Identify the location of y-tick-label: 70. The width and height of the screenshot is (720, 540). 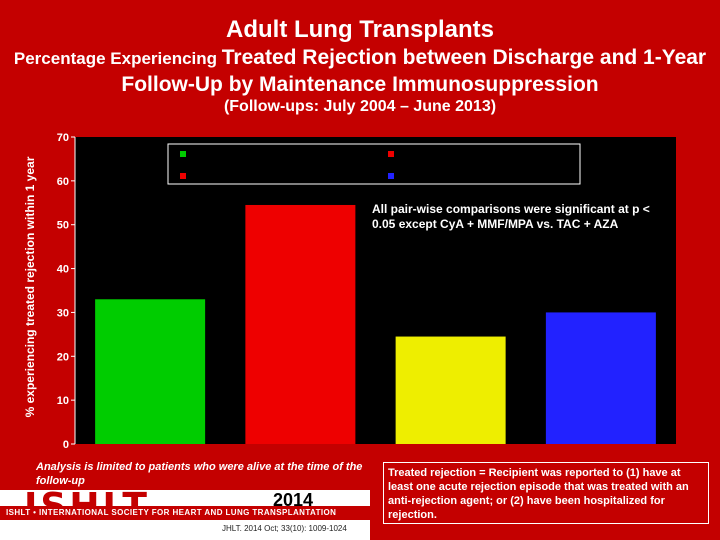
(63, 138).